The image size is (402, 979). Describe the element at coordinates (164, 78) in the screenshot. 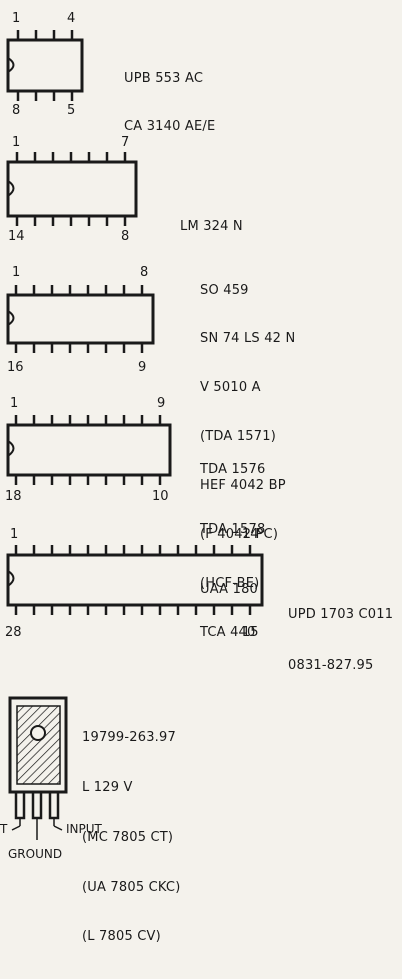

I see `part-number: UPB 553 AC` at that location.